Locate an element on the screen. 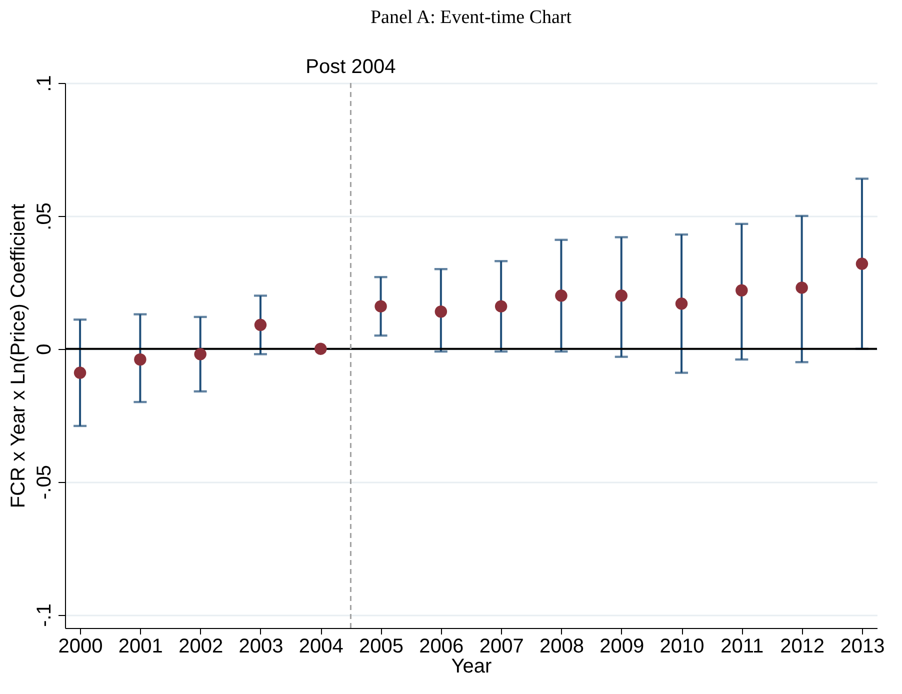 This screenshot has width=902, height=694. x-tick-label: 2003 is located at coordinates (261, 647).